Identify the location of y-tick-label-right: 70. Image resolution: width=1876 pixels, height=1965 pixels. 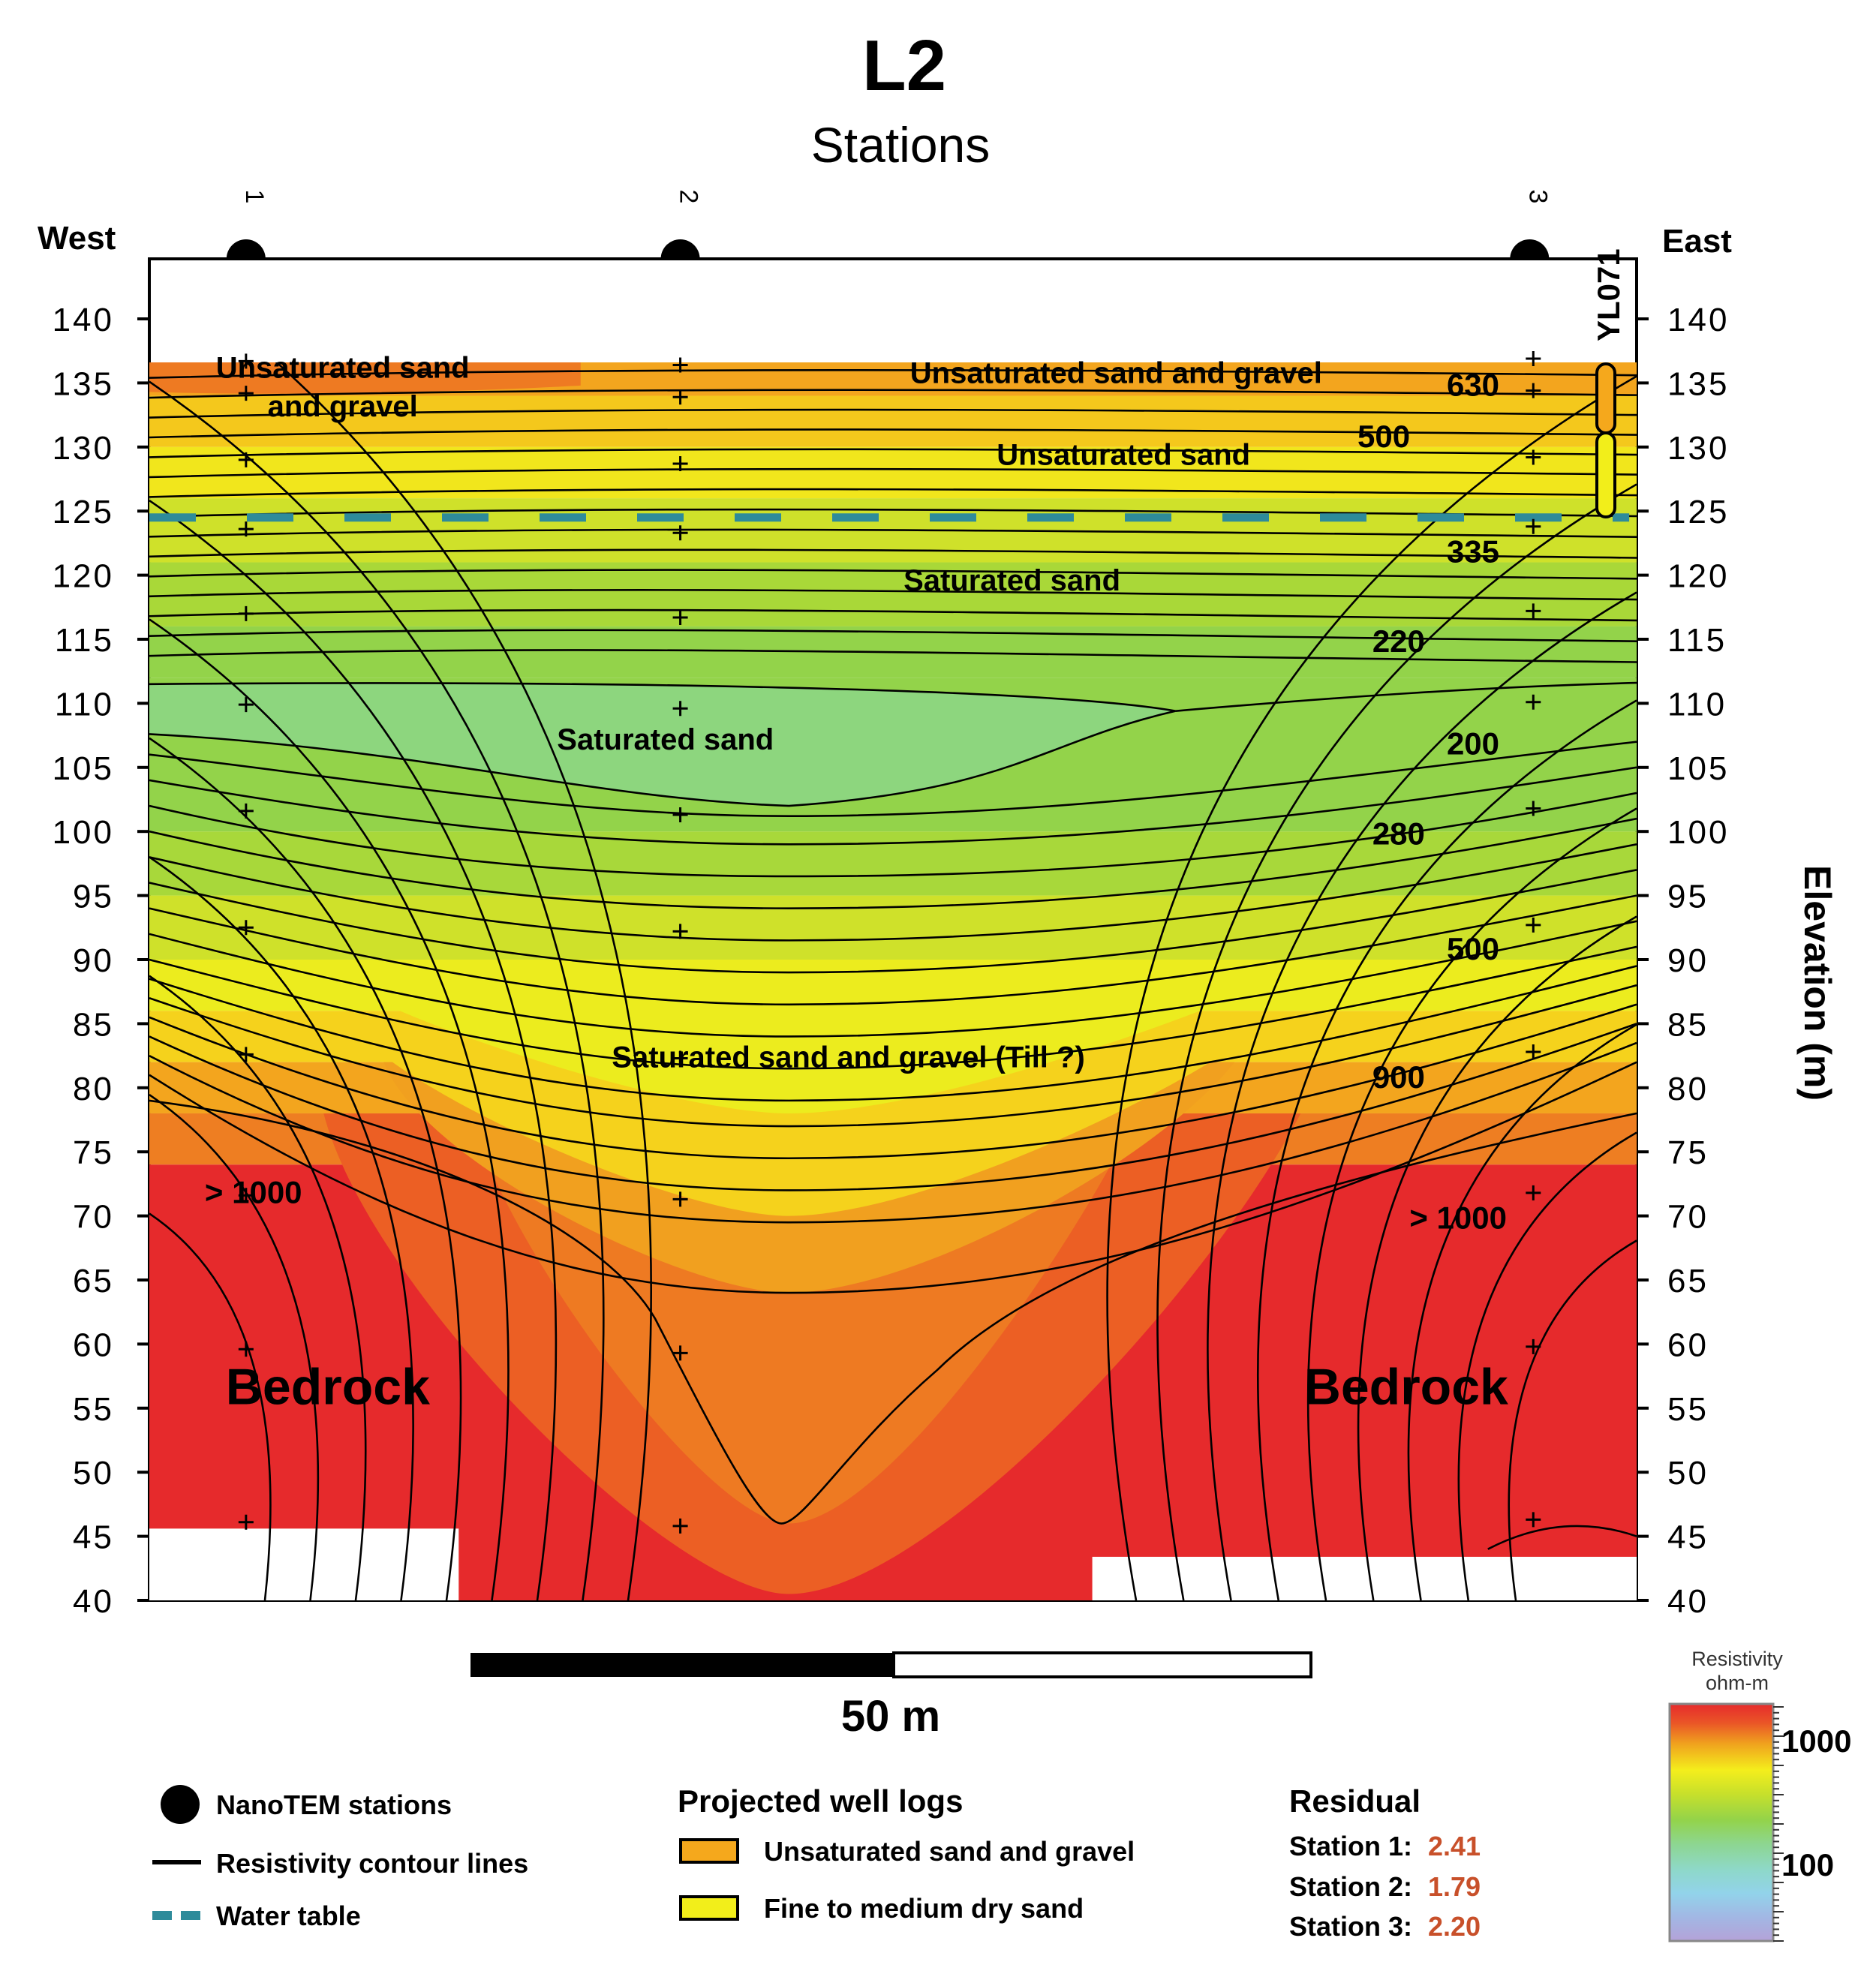
(1688, 1217).